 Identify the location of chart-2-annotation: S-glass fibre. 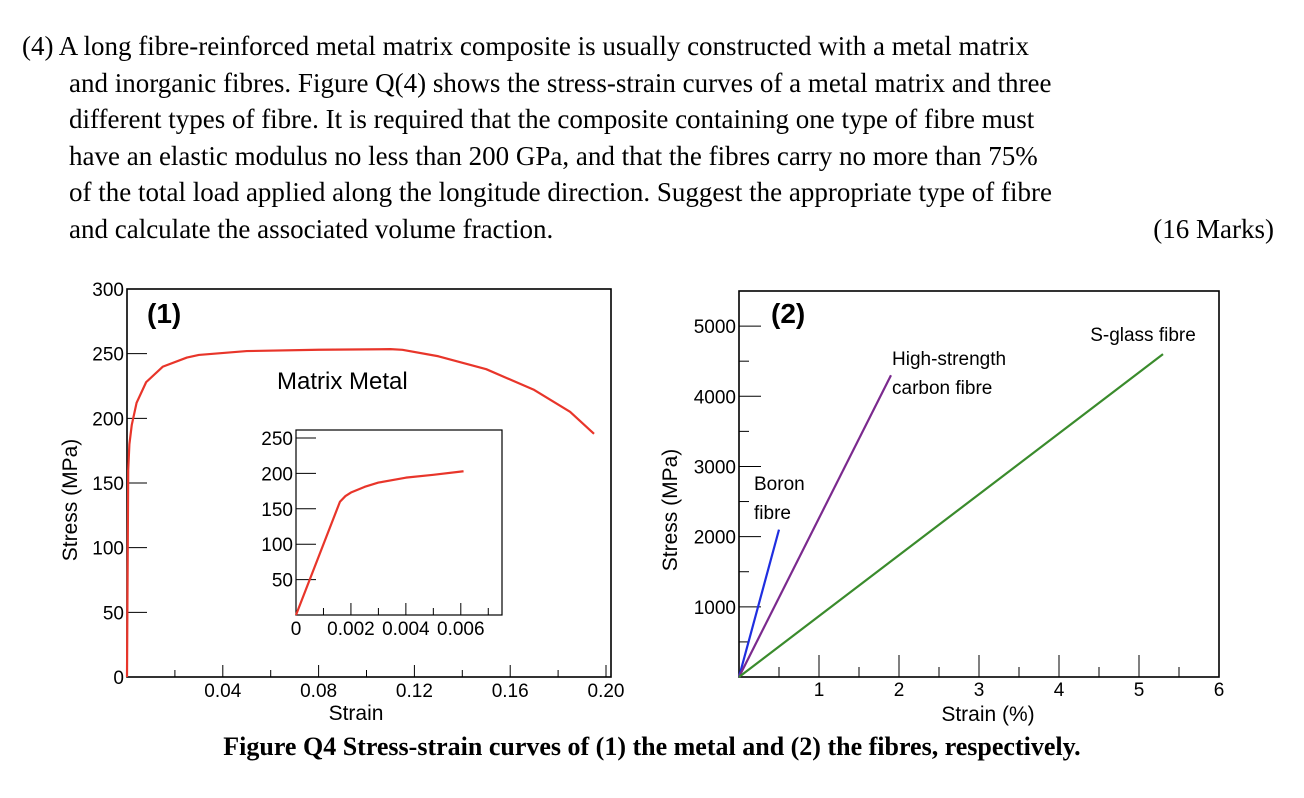
(1143, 335).